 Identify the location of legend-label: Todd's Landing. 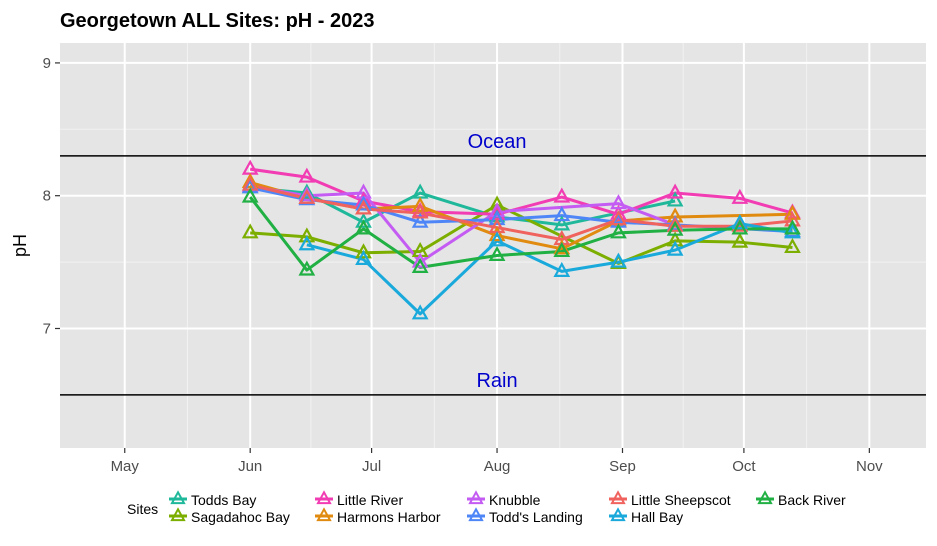
(536, 517).